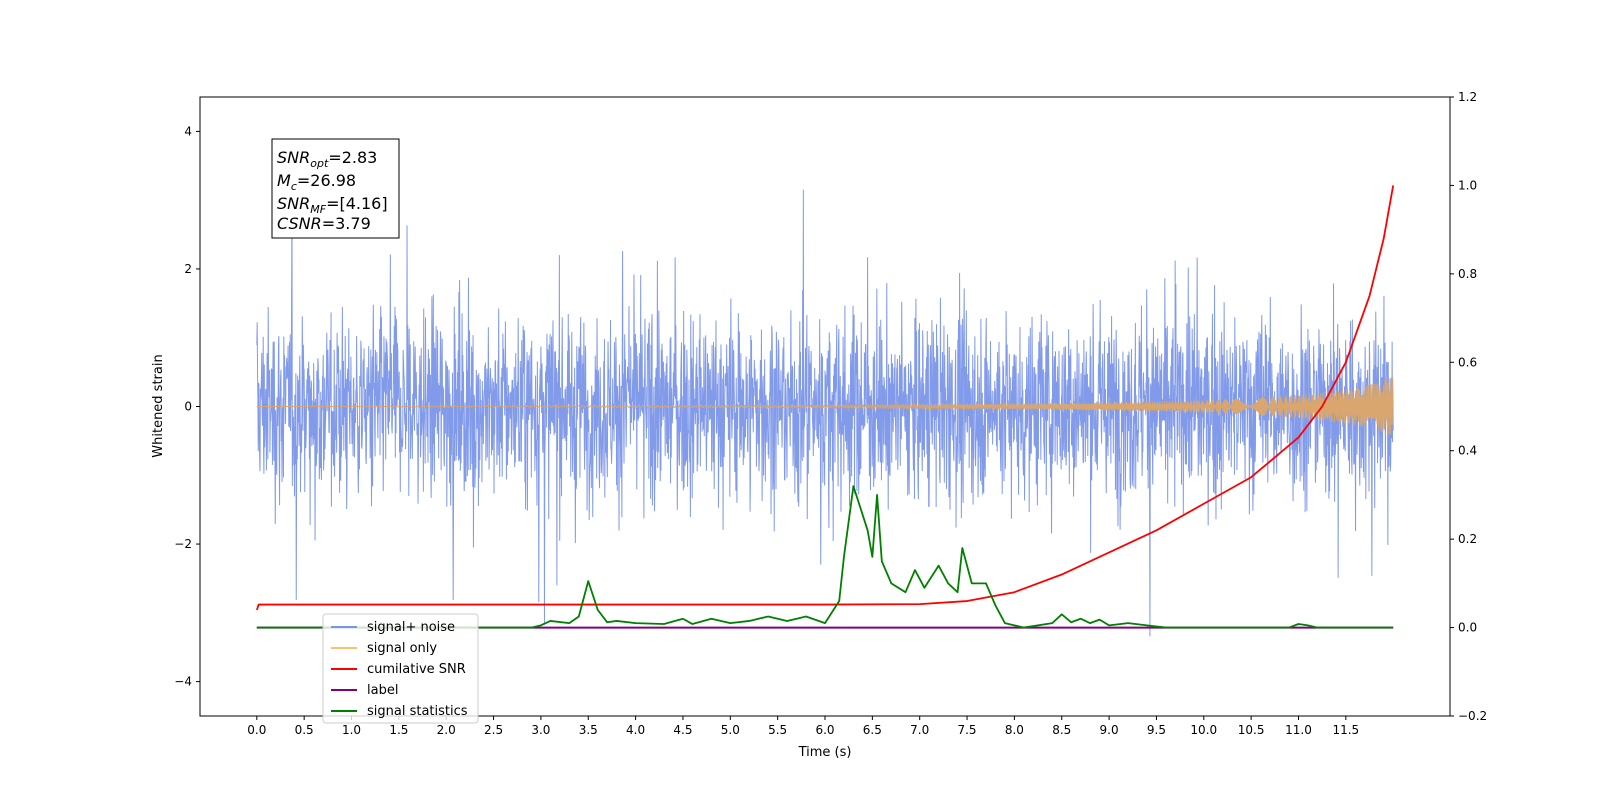 This screenshot has height=800, width=1600. I want to click on signal-statistics-line, so click(825, 557).